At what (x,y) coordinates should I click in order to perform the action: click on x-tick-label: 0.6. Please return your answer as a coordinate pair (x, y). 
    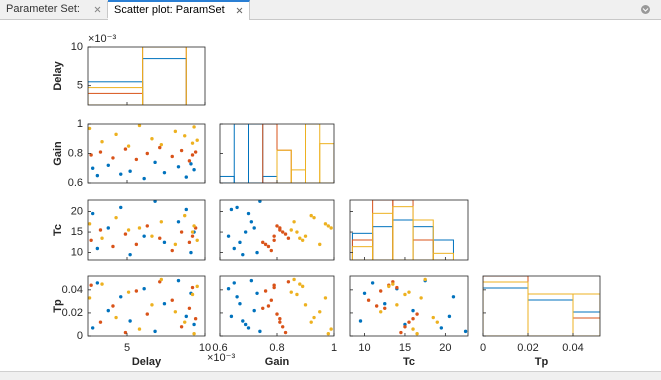
    Looking at the image, I should click on (219, 348).